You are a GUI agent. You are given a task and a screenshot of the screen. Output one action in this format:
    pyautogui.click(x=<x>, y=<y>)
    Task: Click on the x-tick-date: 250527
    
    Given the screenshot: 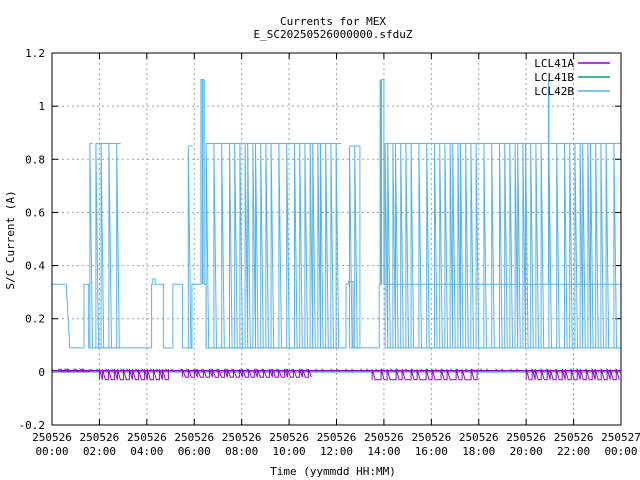 What is the action you would take?
    pyautogui.click(x=620, y=437)
    